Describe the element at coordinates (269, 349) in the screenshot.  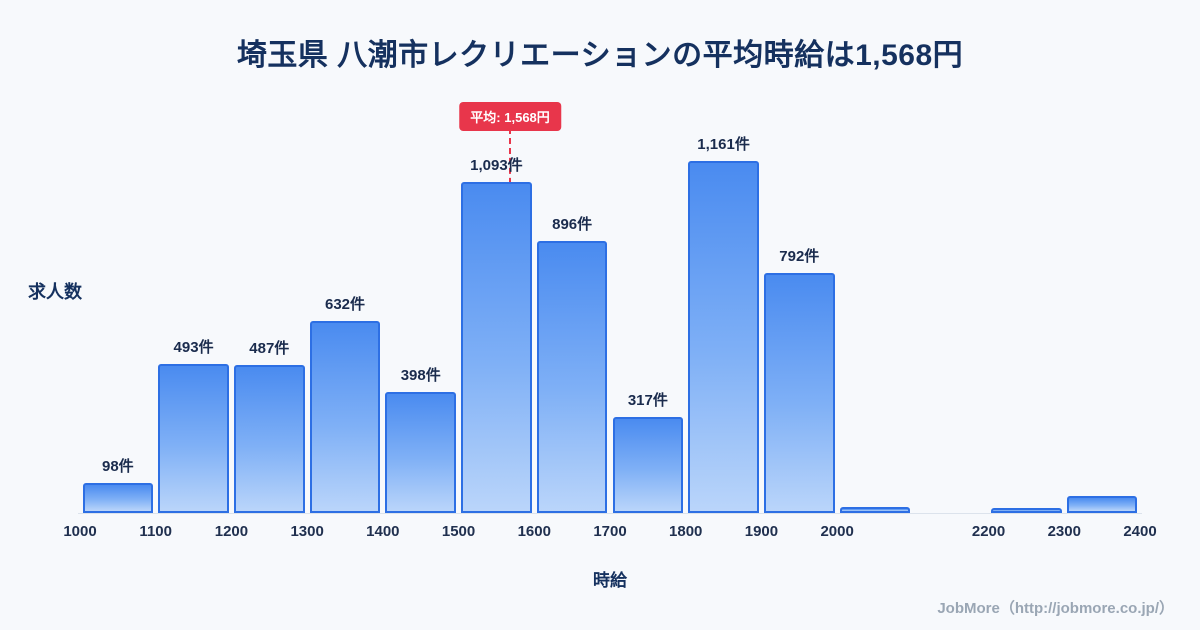
I see `bar-value-label: 487件` at that location.